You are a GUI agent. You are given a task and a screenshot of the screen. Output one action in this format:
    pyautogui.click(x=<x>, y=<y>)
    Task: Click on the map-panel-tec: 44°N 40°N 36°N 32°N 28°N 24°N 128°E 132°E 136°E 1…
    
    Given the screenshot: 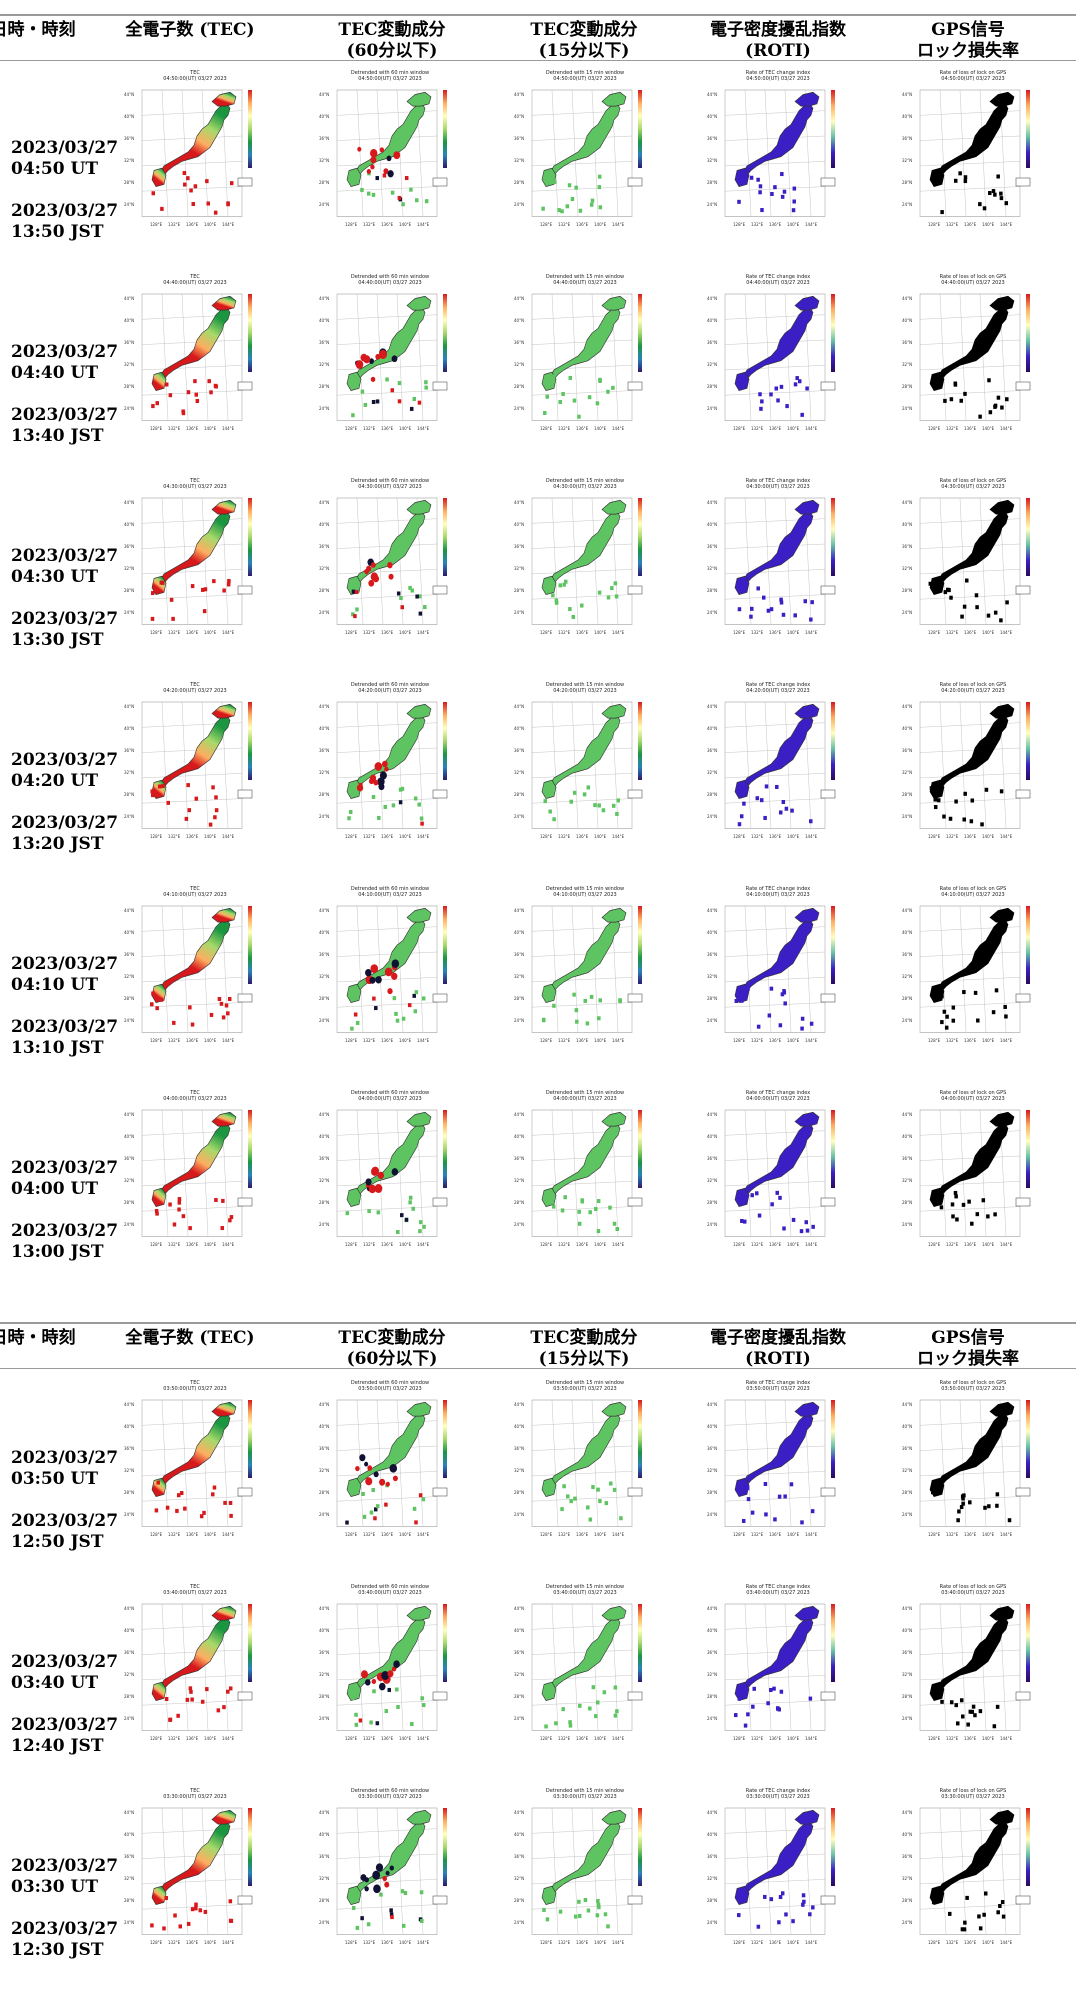 What is the action you would take?
    pyautogui.click(x=195, y=1188)
    